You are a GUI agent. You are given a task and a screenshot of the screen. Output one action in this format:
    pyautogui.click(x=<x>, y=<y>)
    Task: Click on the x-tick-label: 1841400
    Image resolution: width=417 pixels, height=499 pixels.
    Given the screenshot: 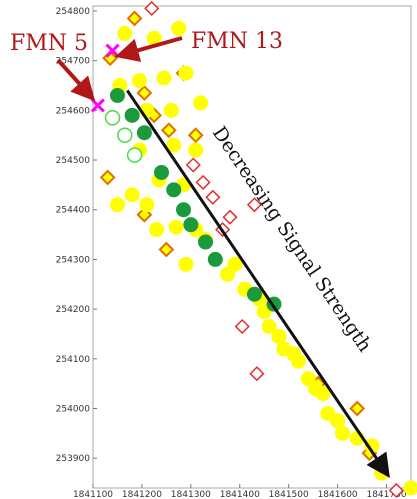 What is the action you would take?
    pyautogui.click(x=240, y=494)
    